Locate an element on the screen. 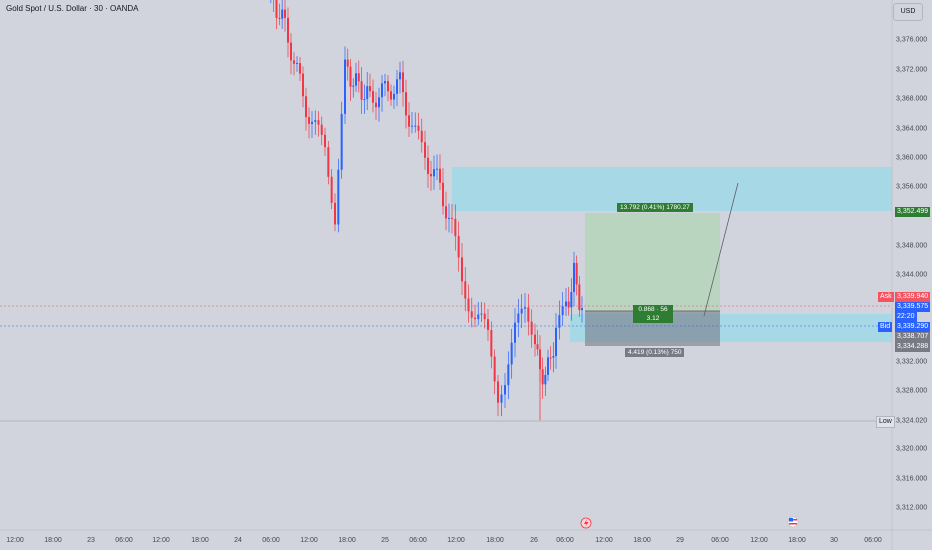 The height and width of the screenshot is (550, 932). stop-label: 4.419 (0.13%) 750 is located at coordinates (655, 352).